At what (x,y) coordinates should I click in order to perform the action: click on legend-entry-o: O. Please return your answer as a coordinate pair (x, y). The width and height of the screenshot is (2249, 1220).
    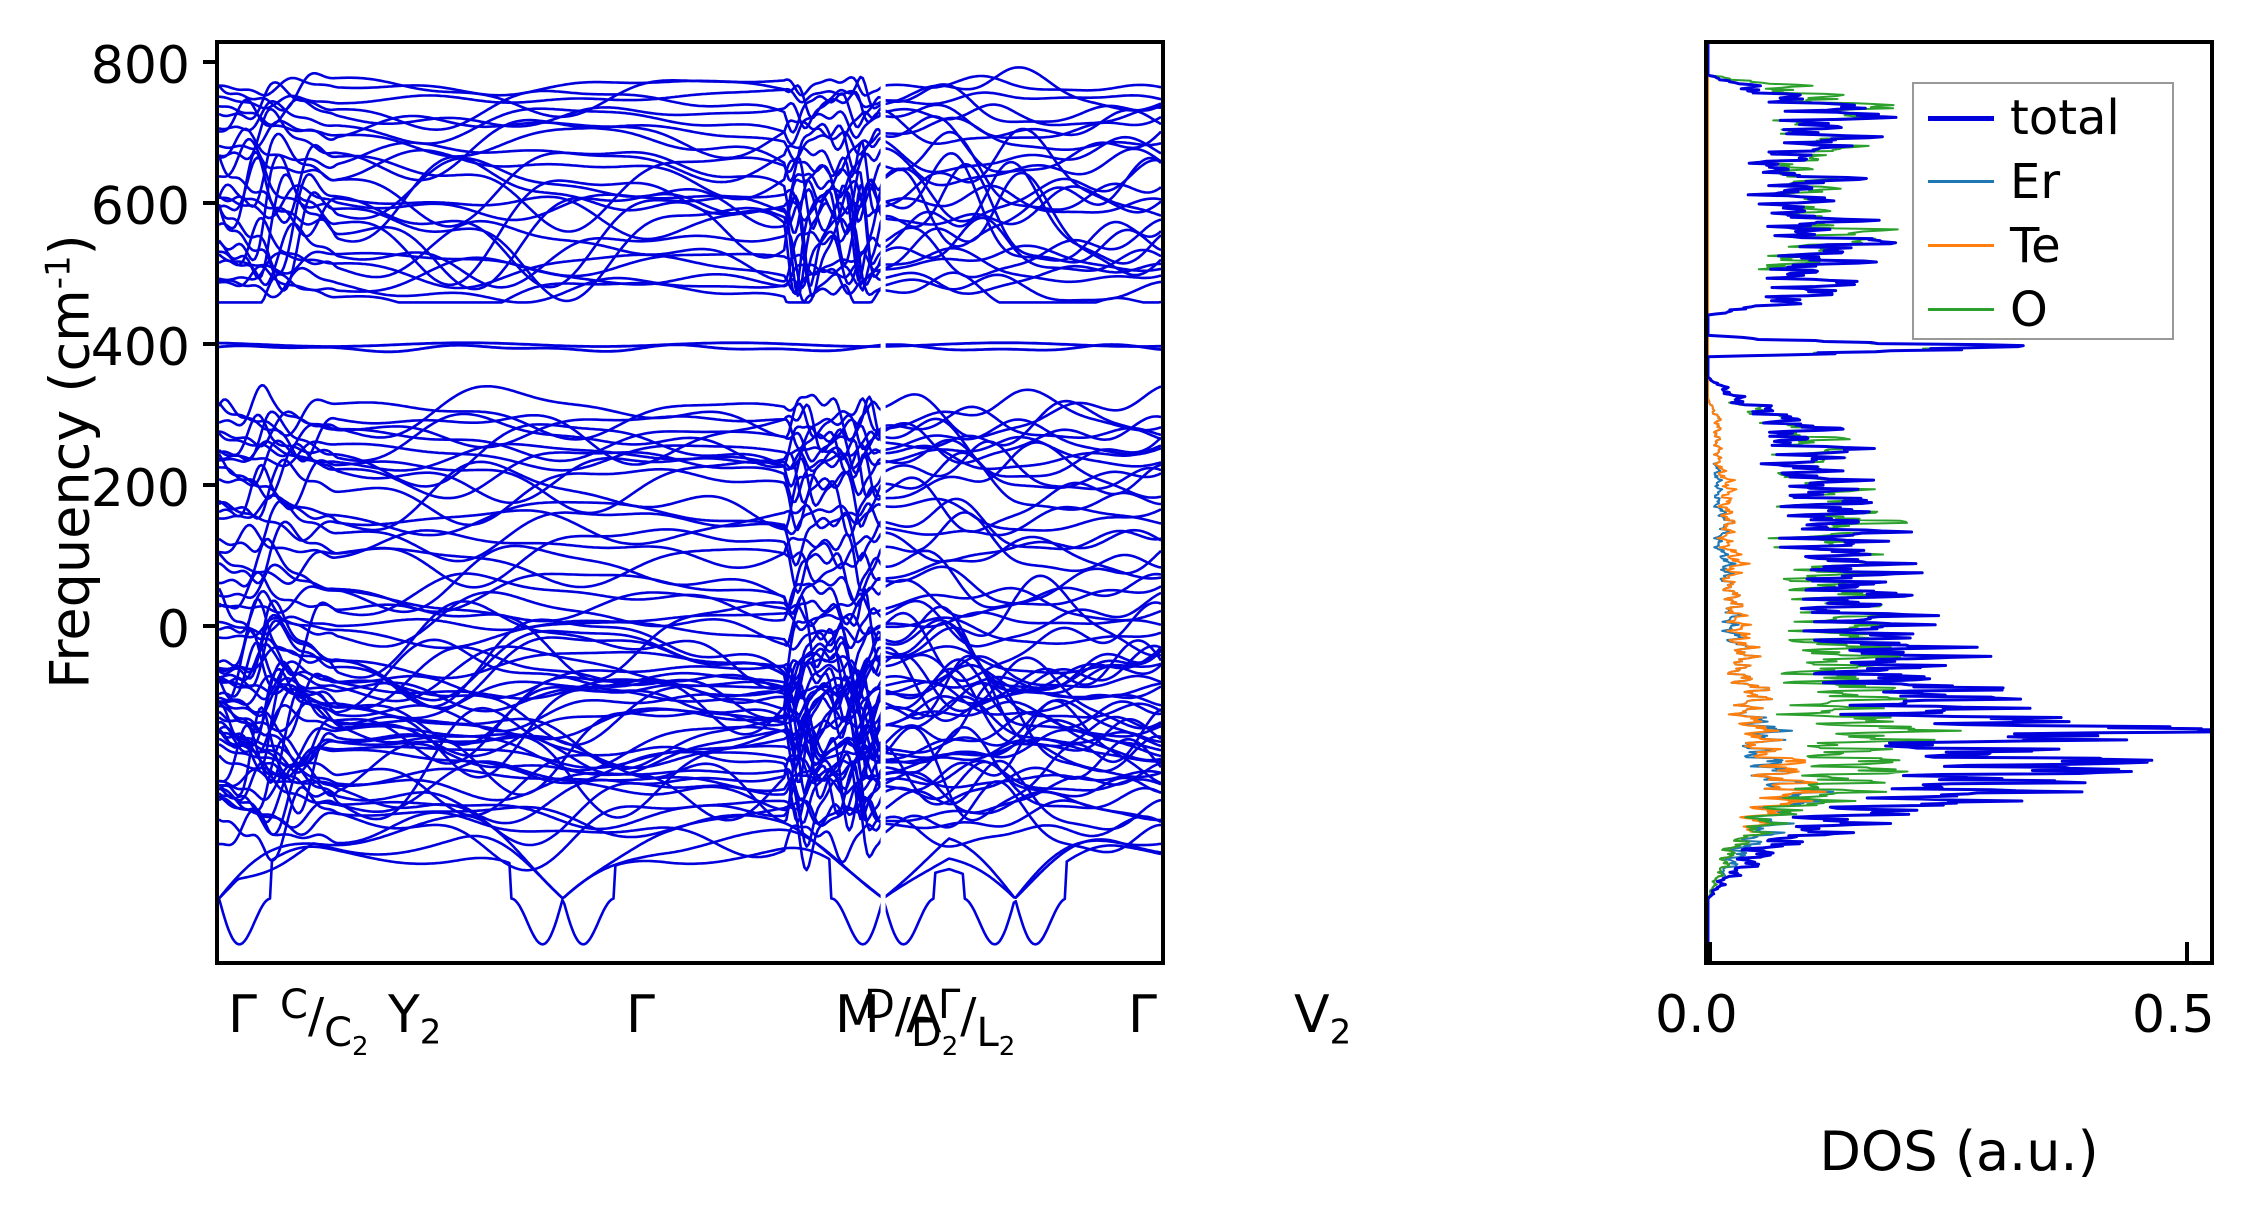
    Looking at the image, I should click on (2043, 310).